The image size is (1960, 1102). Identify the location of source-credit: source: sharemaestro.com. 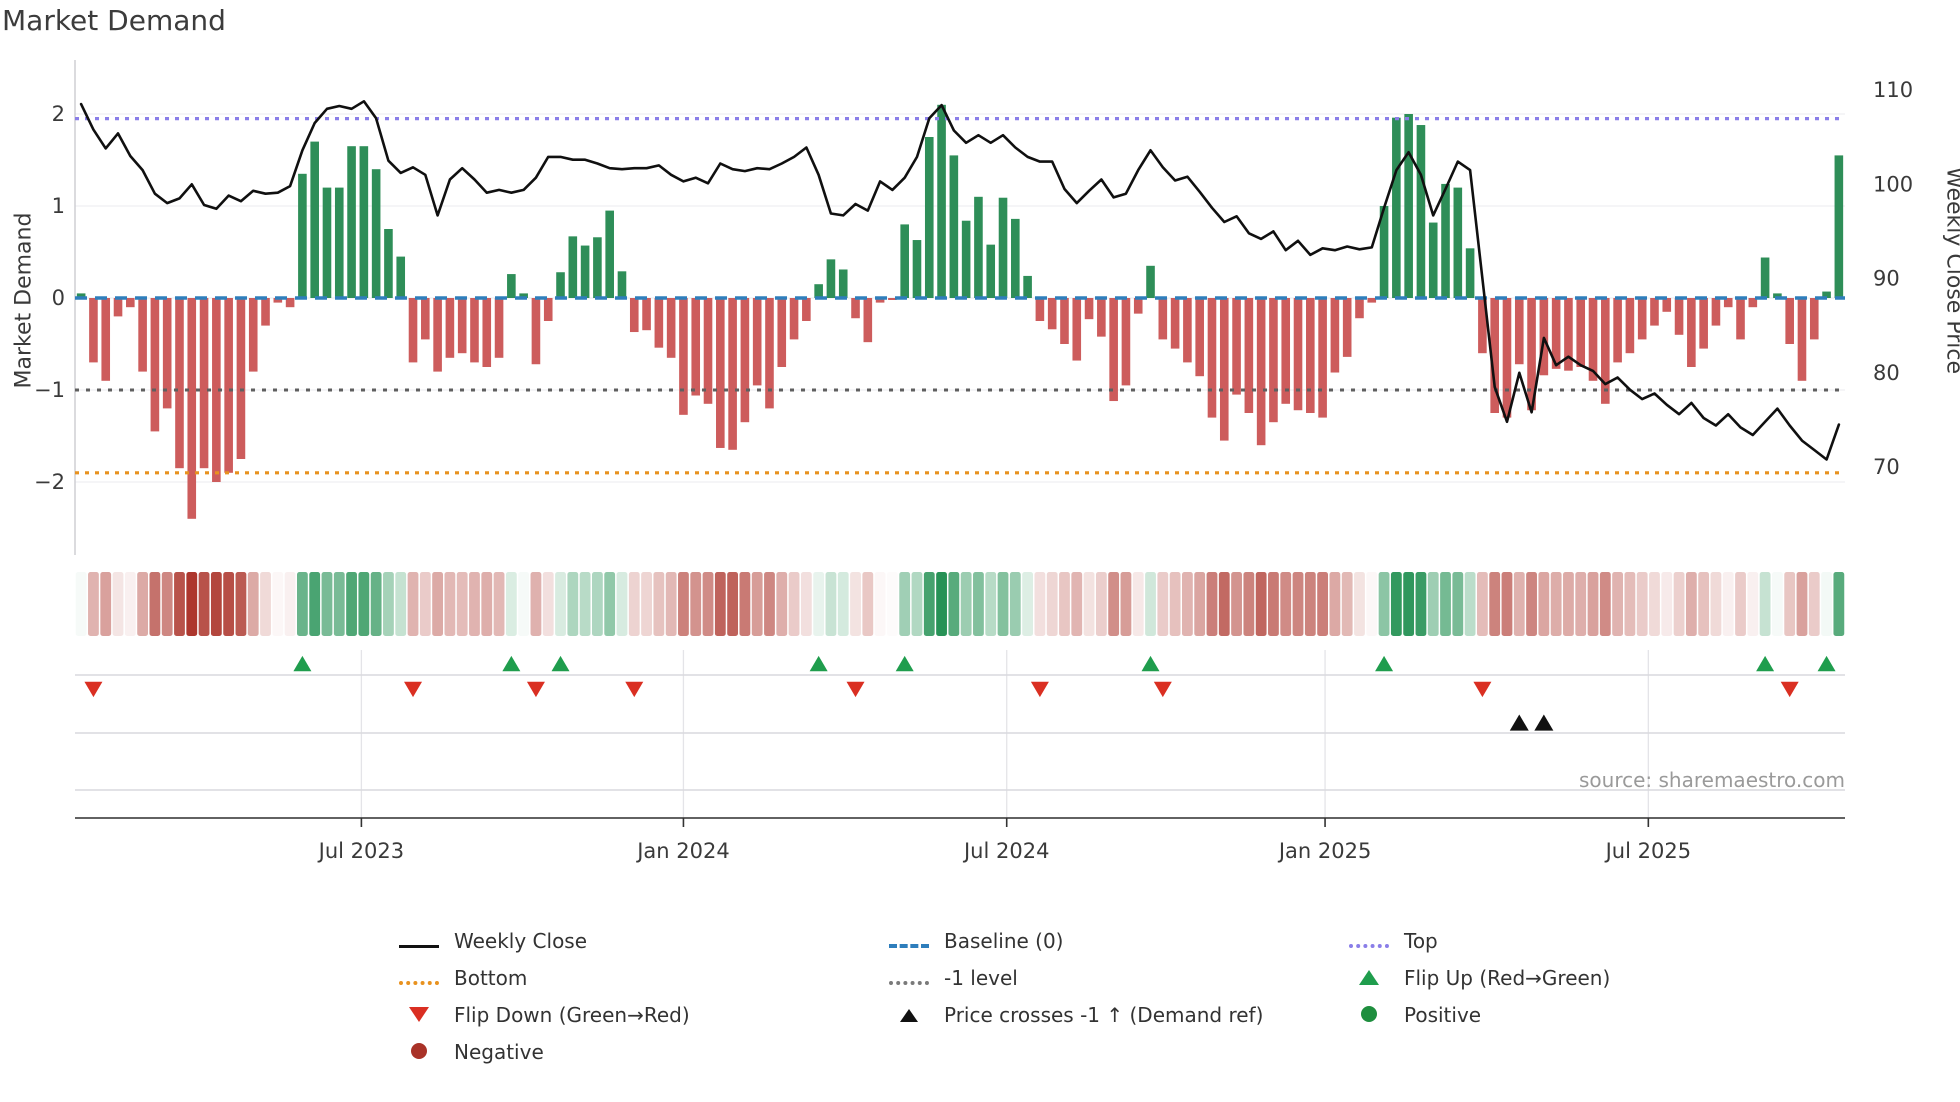
(1712, 780).